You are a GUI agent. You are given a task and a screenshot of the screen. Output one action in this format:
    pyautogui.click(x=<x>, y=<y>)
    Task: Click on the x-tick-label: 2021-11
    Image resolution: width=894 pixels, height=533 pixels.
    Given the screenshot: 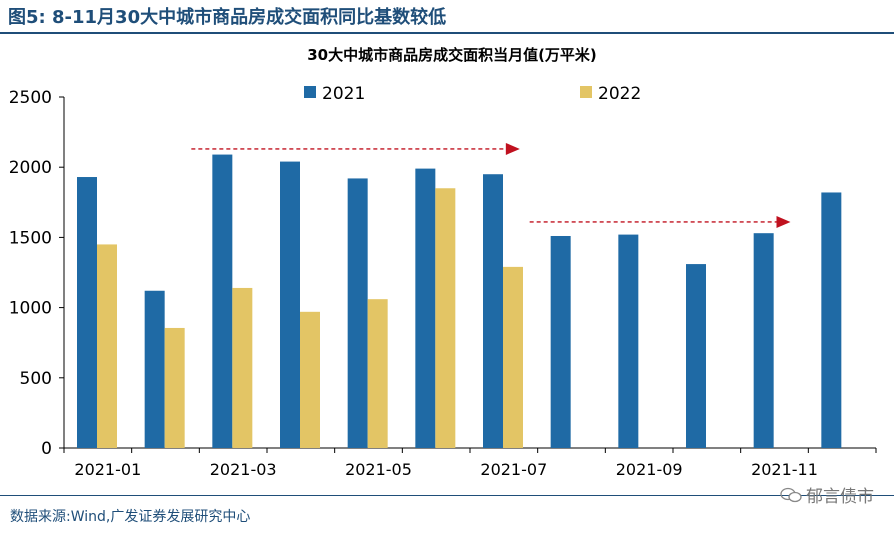 What is the action you would take?
    pyautogui.click(x=784, y=469)
    